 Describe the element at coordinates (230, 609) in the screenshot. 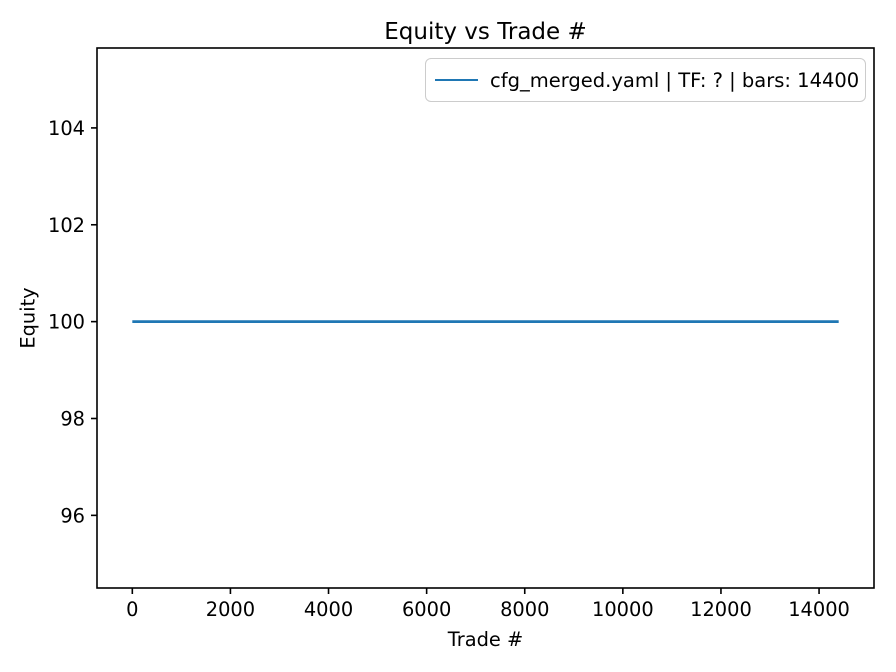

I see `x-tick-label: 2000` at that location.